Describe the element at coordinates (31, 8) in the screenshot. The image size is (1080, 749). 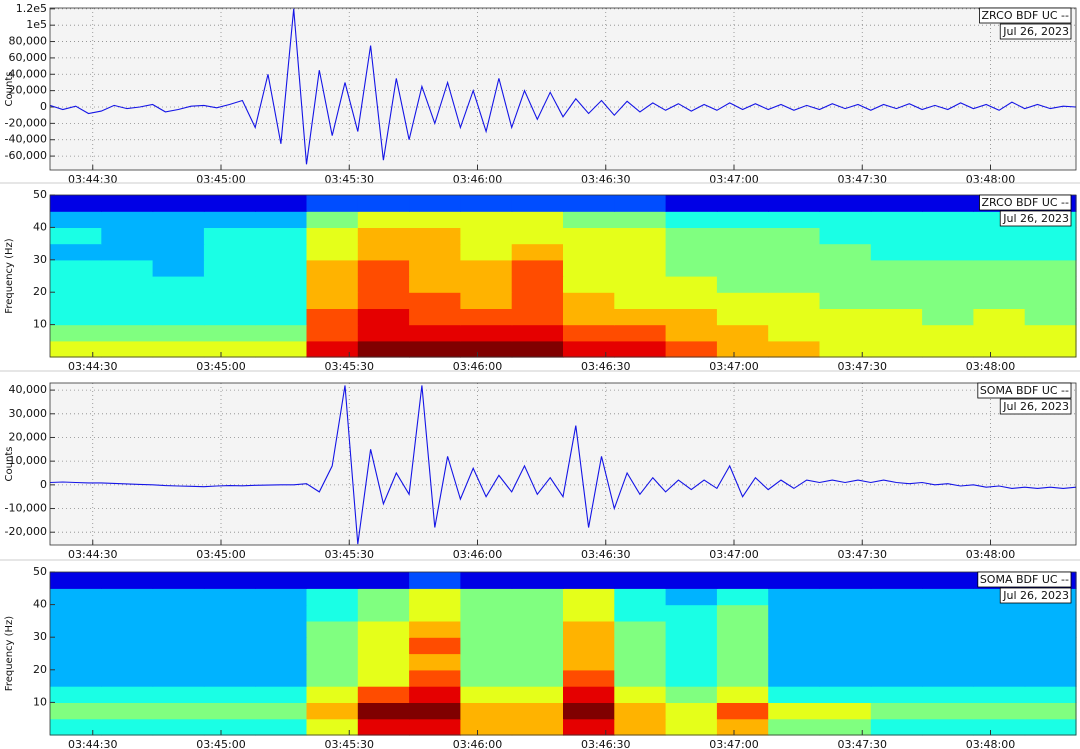
I see `y-tick-label: 1.2e5` at that location.